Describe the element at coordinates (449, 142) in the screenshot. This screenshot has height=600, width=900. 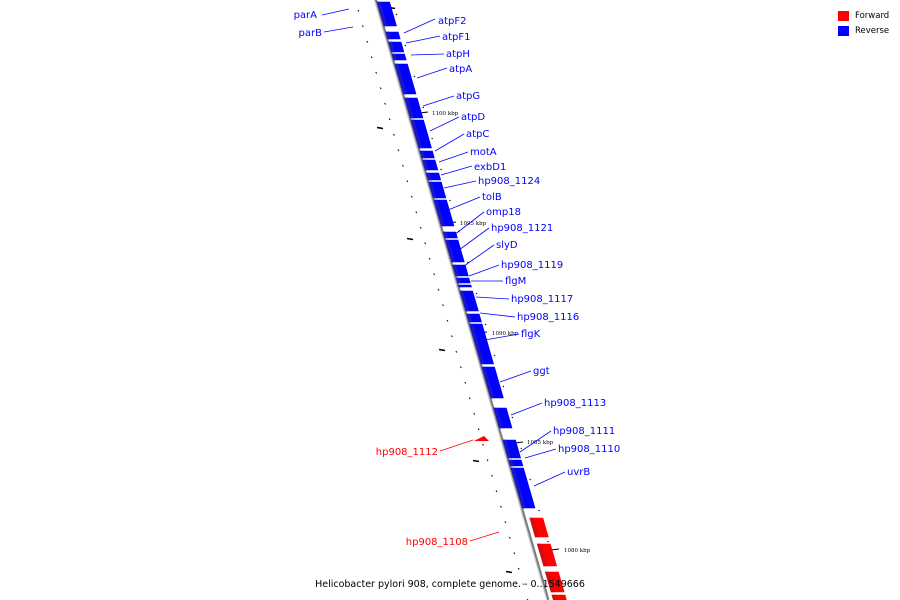
I see `leader-line-atpc` at that location.